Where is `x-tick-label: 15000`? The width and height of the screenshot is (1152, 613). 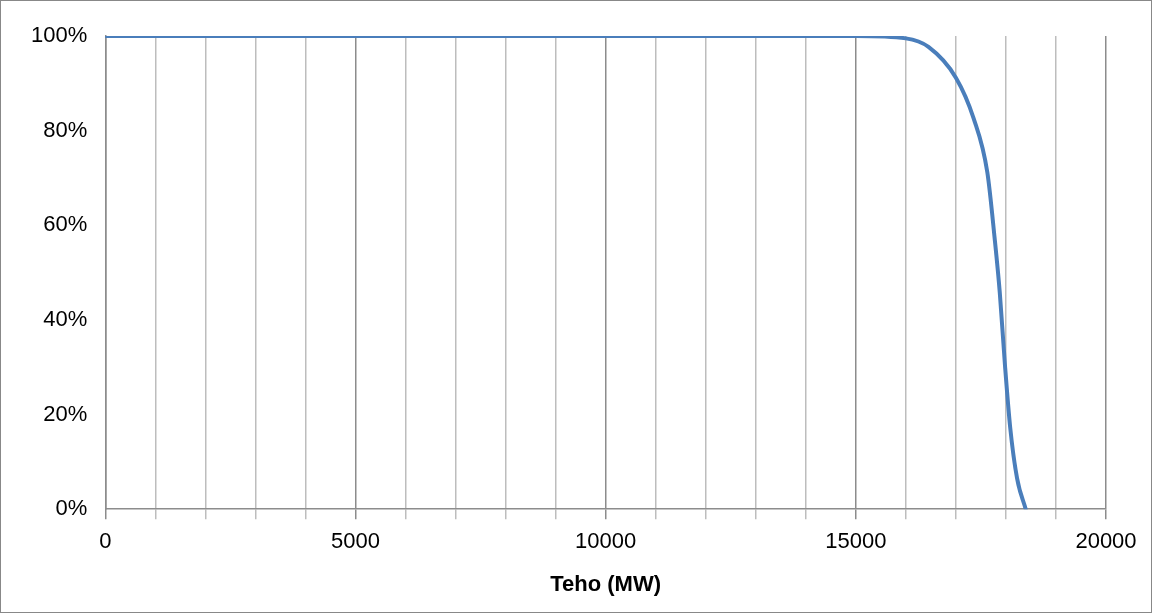 x-tick-label: 15000 is located at coordinates (856, 541).